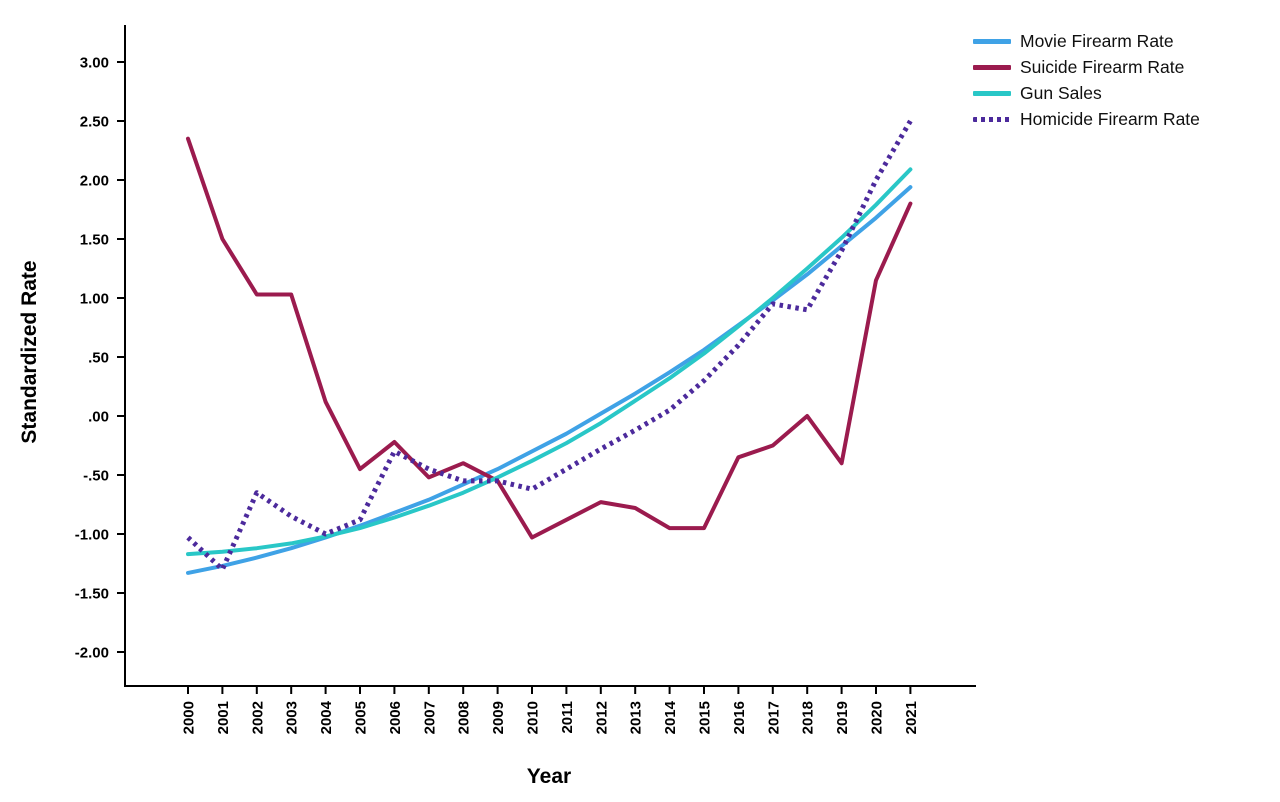 This screenshot has width=1280, height=802. What do you see at coordinates (549, 776) in the screenshot?
I see `x-axis-title: Year` at bounding box center [549, 776].